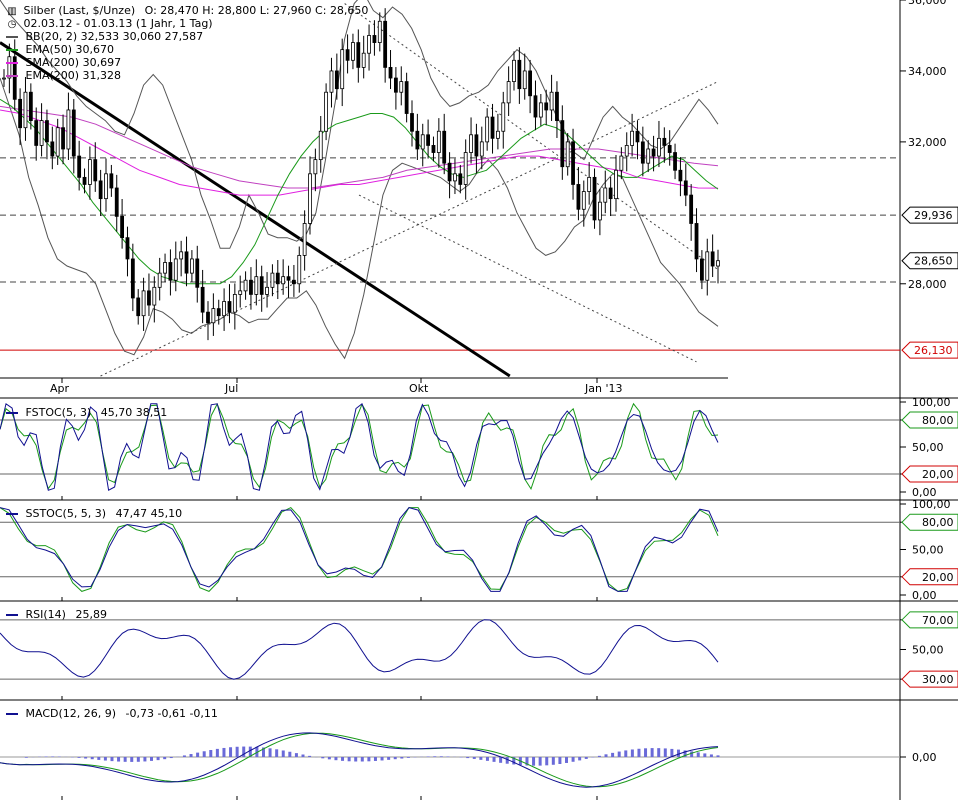  What do you see at coordinates (187, 62) in the screenshot?
I see `legend-sma200: SMA(200) 30,697` at bounding box center [187, 62].